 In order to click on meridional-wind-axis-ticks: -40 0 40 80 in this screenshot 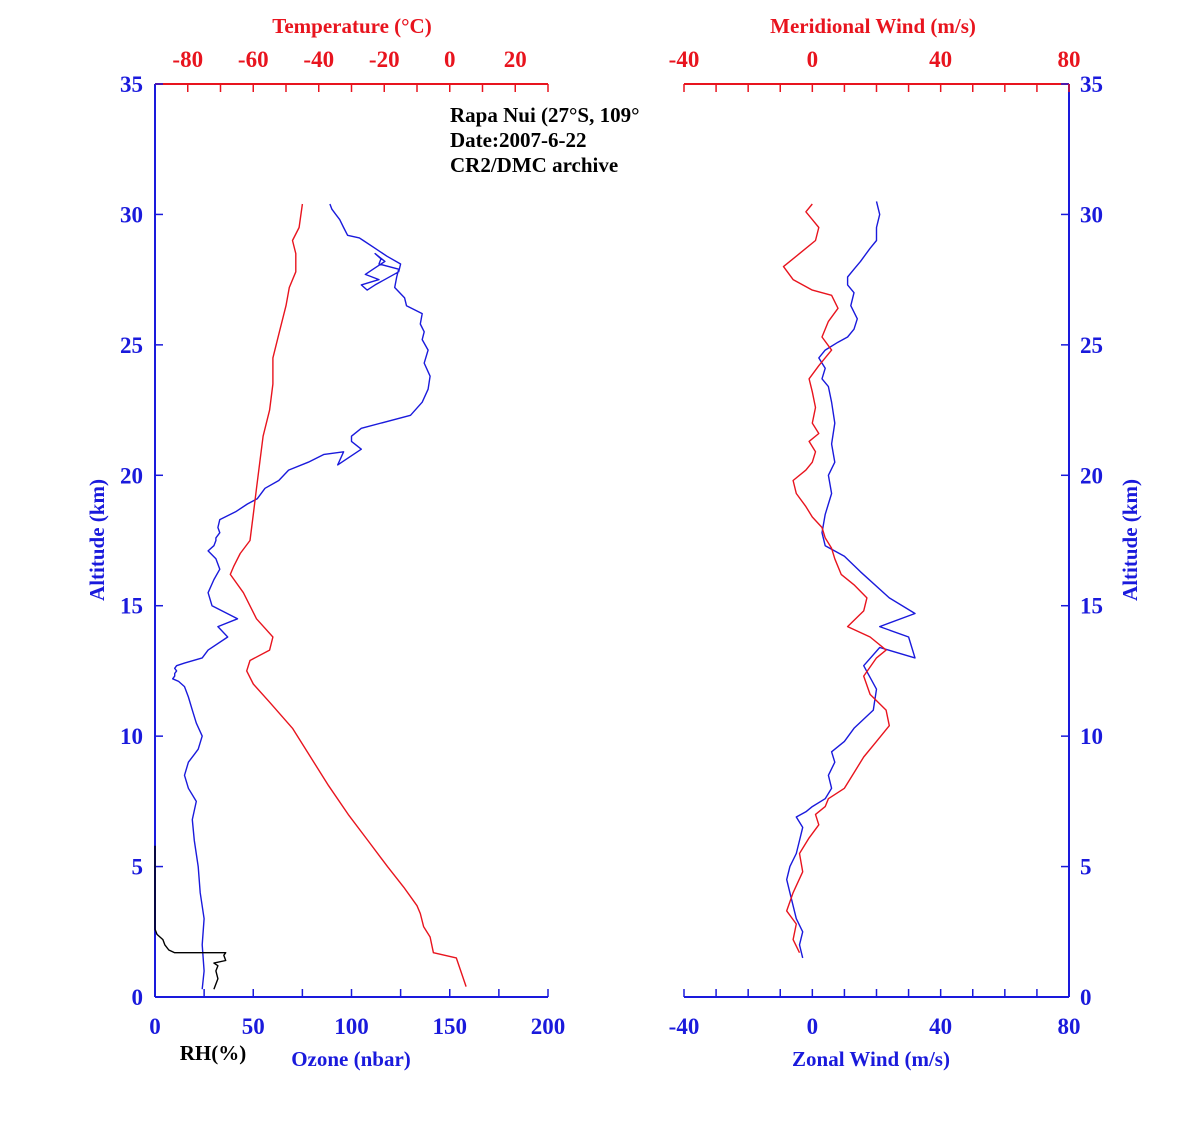, I will do `click(875, 69)`.